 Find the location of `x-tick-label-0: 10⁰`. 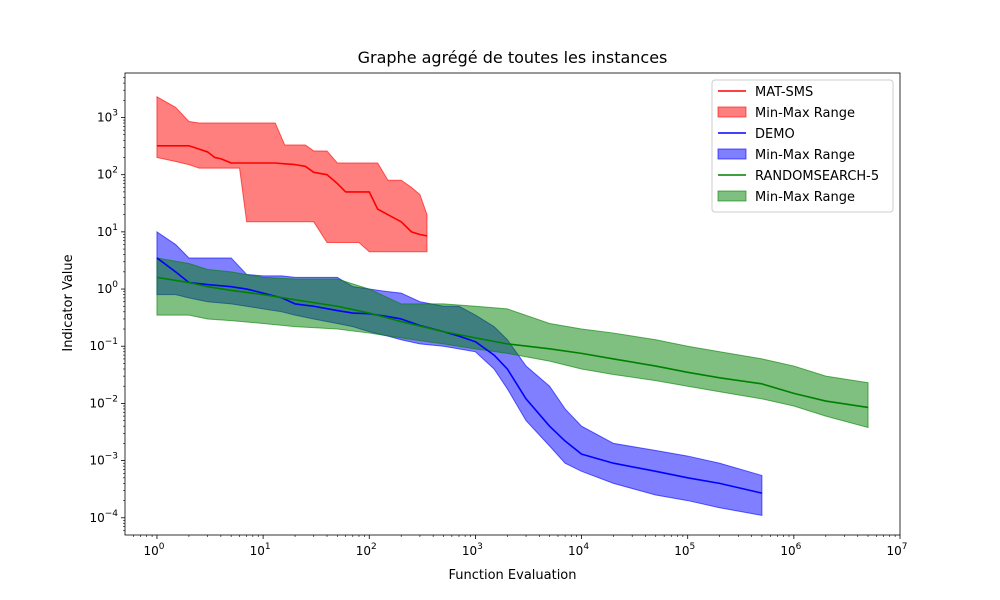

x-tick-label-0: 10⁰ is located at coordinates (153, 550).